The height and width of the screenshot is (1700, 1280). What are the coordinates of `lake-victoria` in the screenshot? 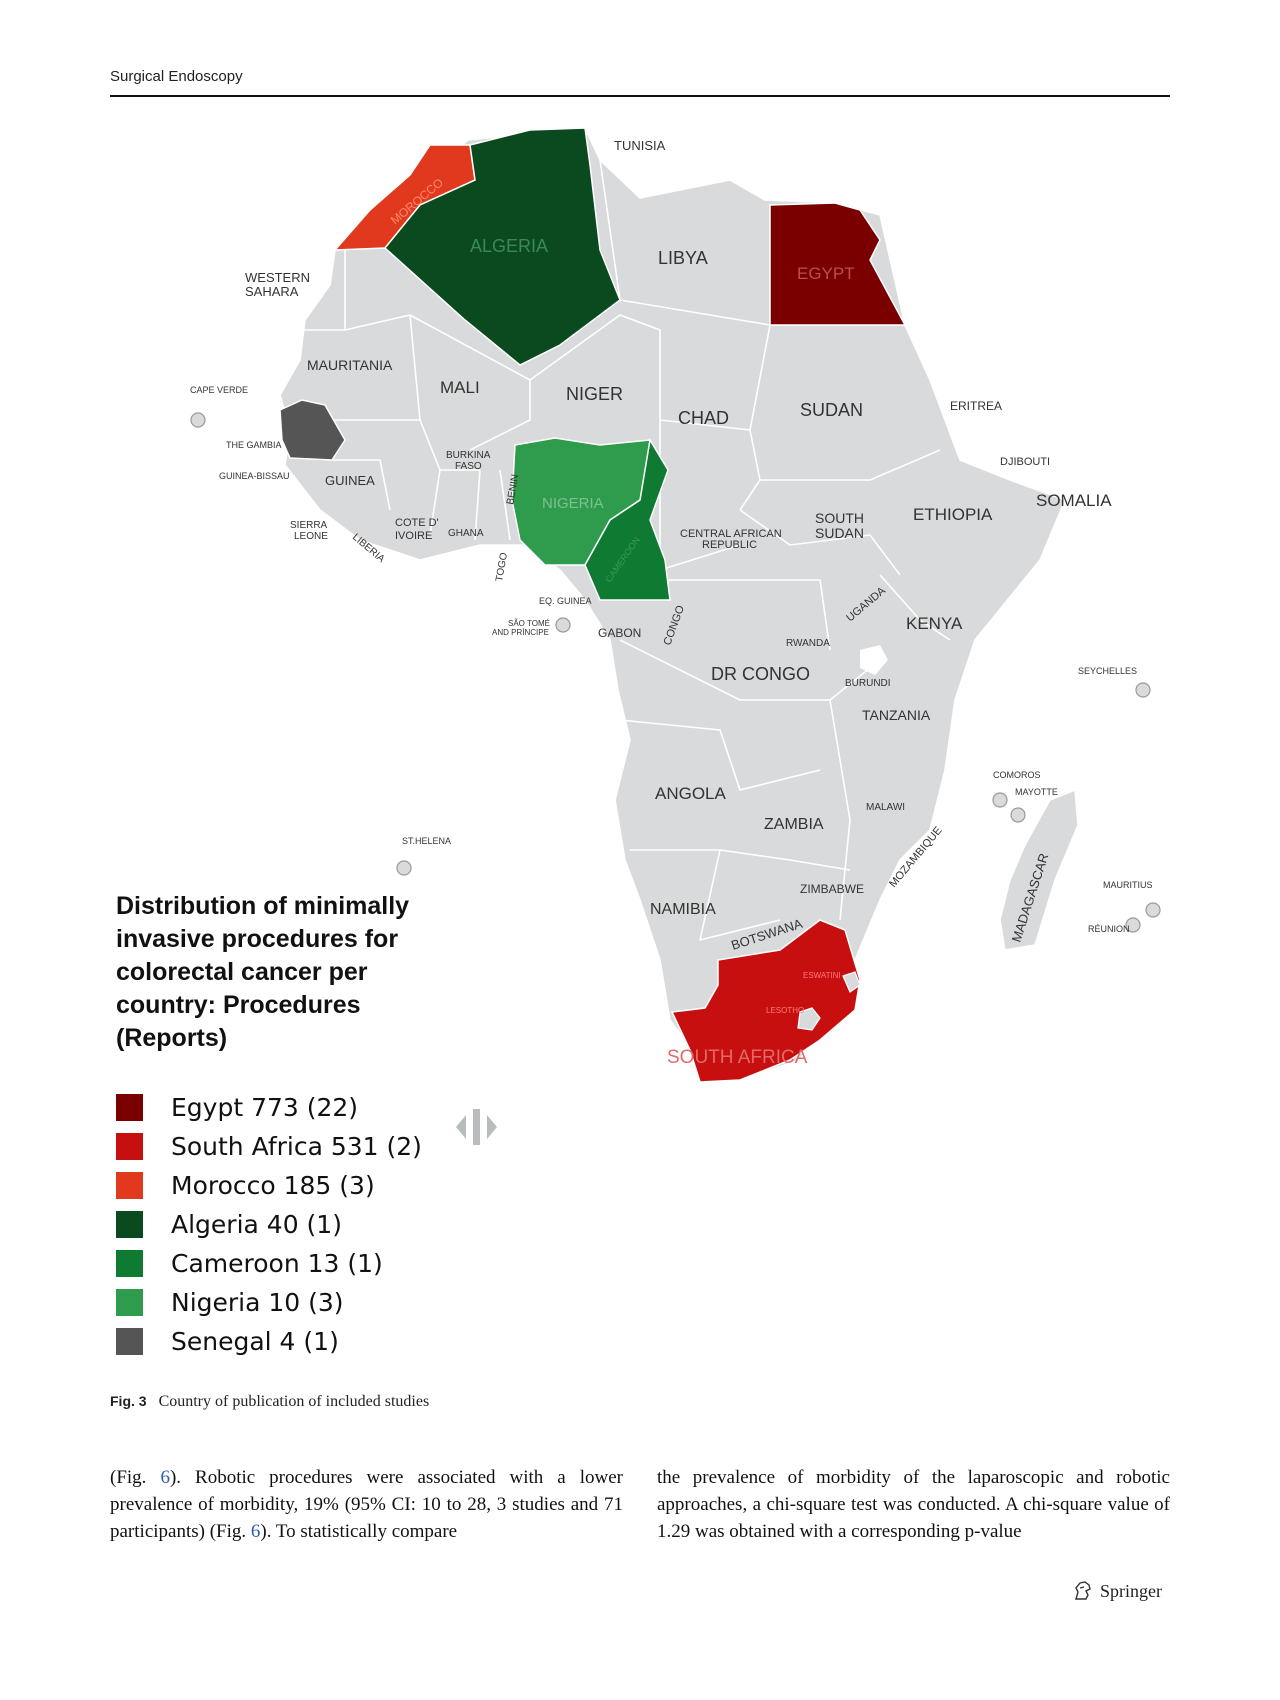 It's located at (874, 660).